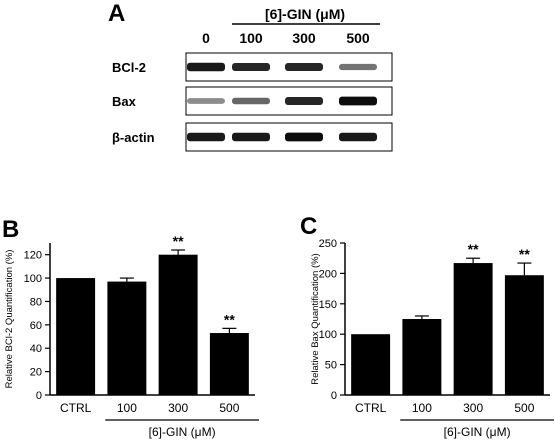  Describe the element at coordinates (304, 38) in the screenshot. I see `lane-label: 300` at that location.